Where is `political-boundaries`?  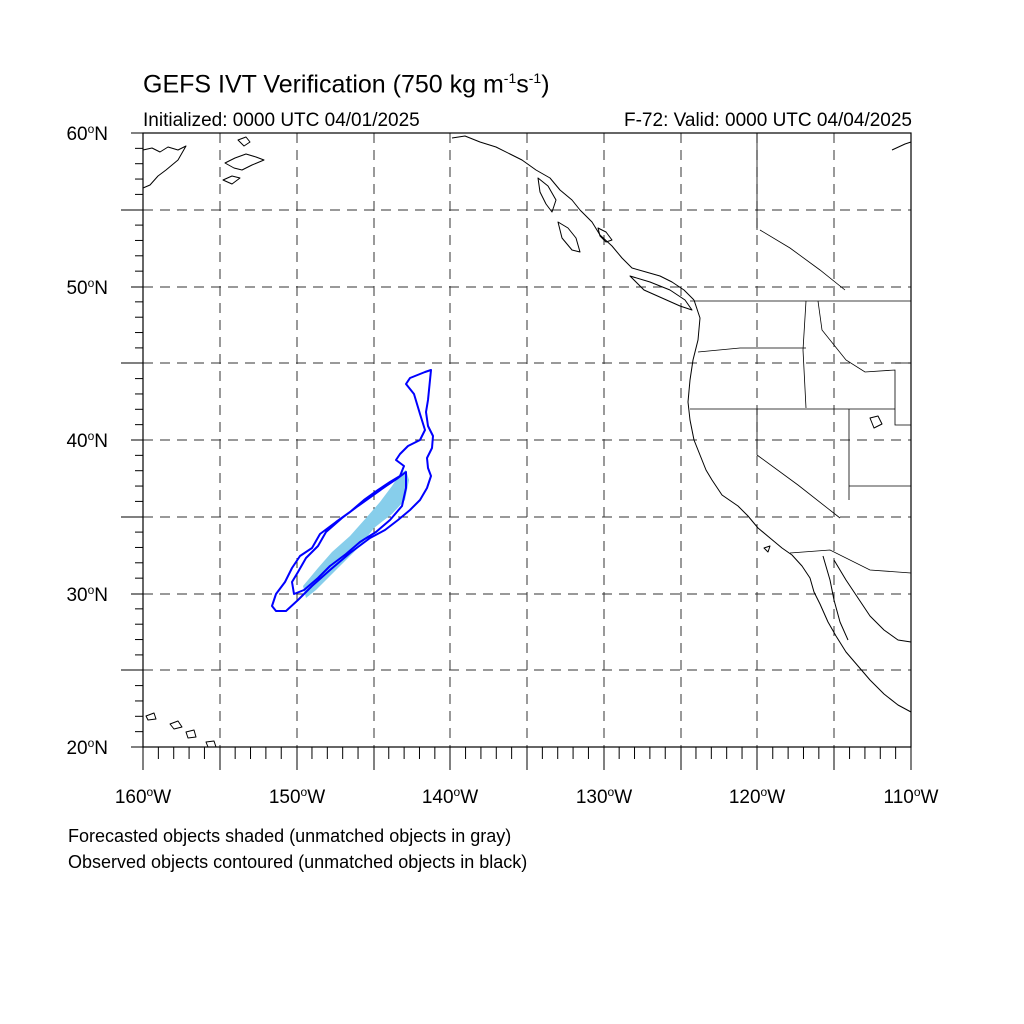 political-boundaries is located at coordinates (801, 353).